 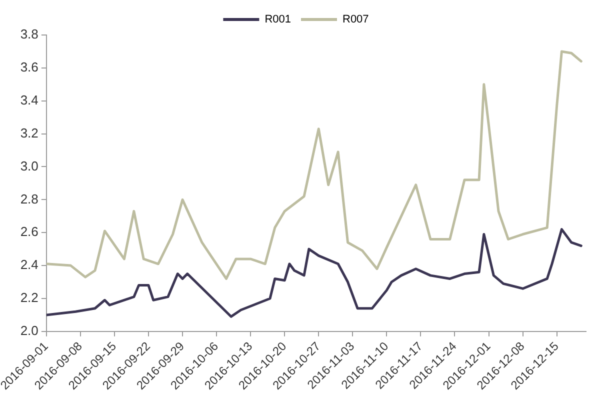 What do you see at coordinates (29, 100) in the screenshot?
I see `y-tick-label: 3.4` at bounding box center [29, 100].